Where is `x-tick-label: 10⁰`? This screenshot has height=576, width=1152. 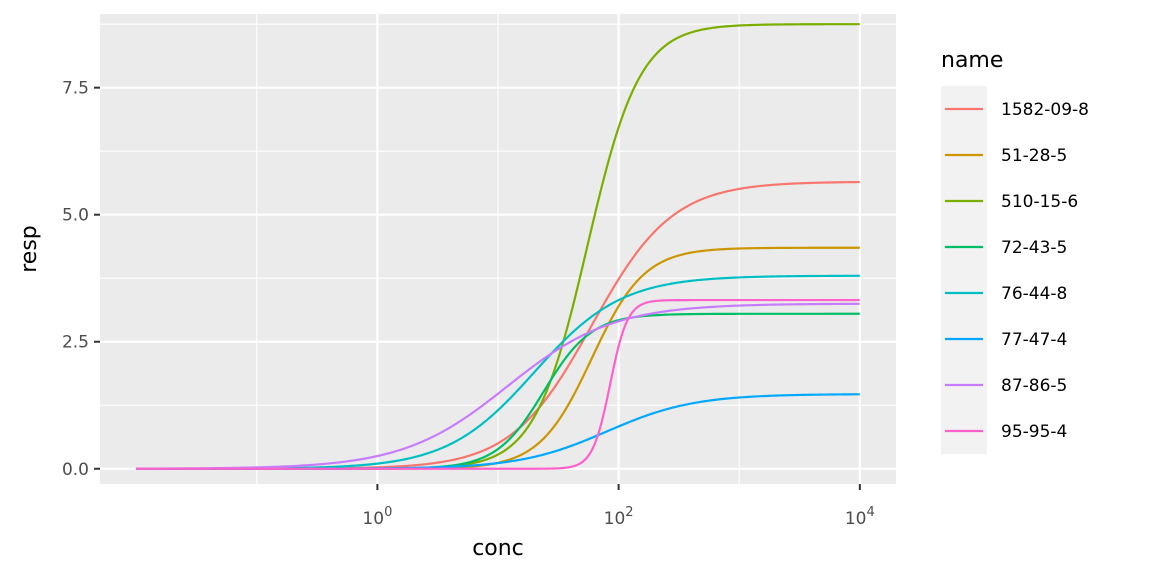 x-tick-label: 10⁰ is located at coordinates (377, 517).